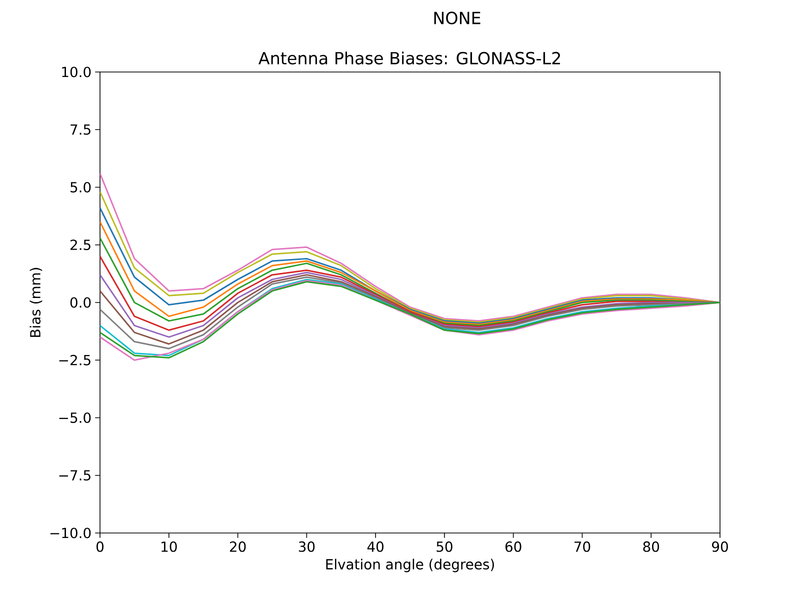  I want to click on x-tick-label: 60, so click(513, 546).